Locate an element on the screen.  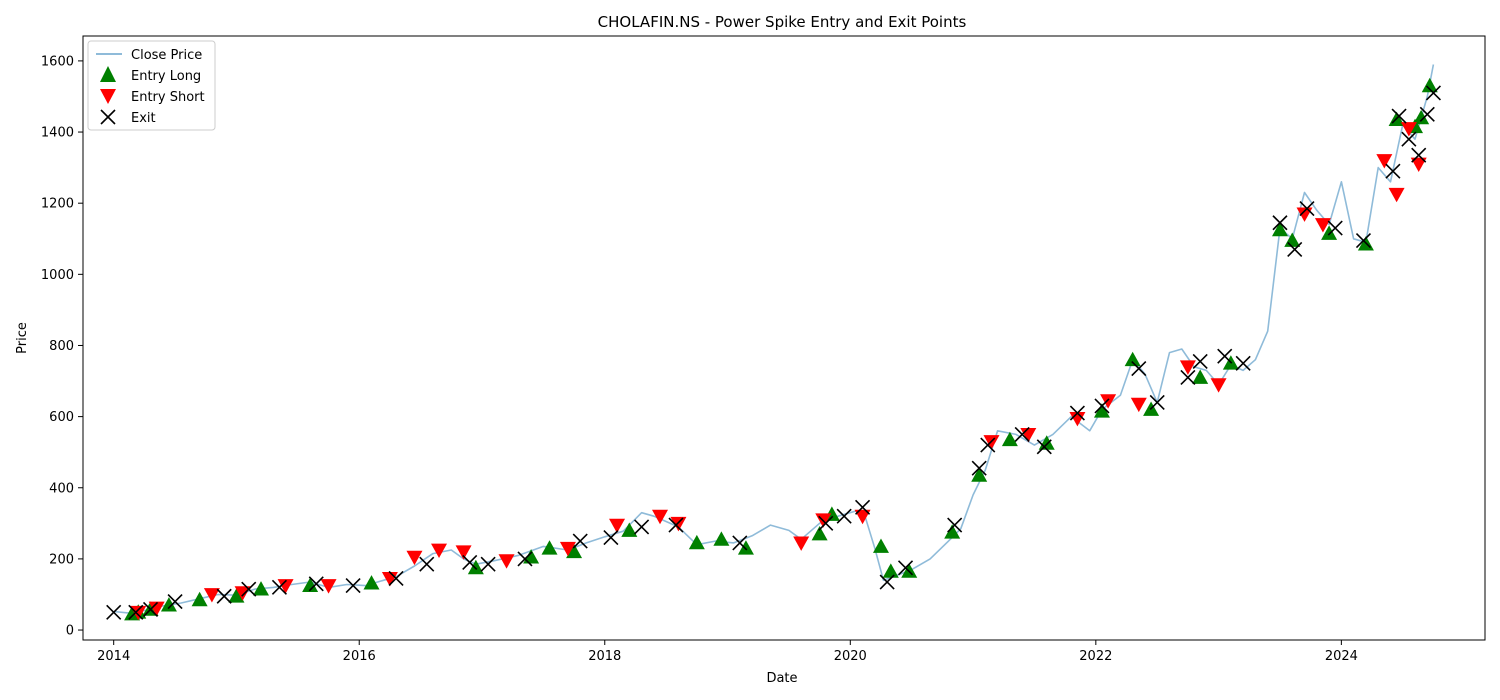
y-axis: 0 200 400 600 800 1000 1200 1400 1600 is located at coordinates (62, 346).